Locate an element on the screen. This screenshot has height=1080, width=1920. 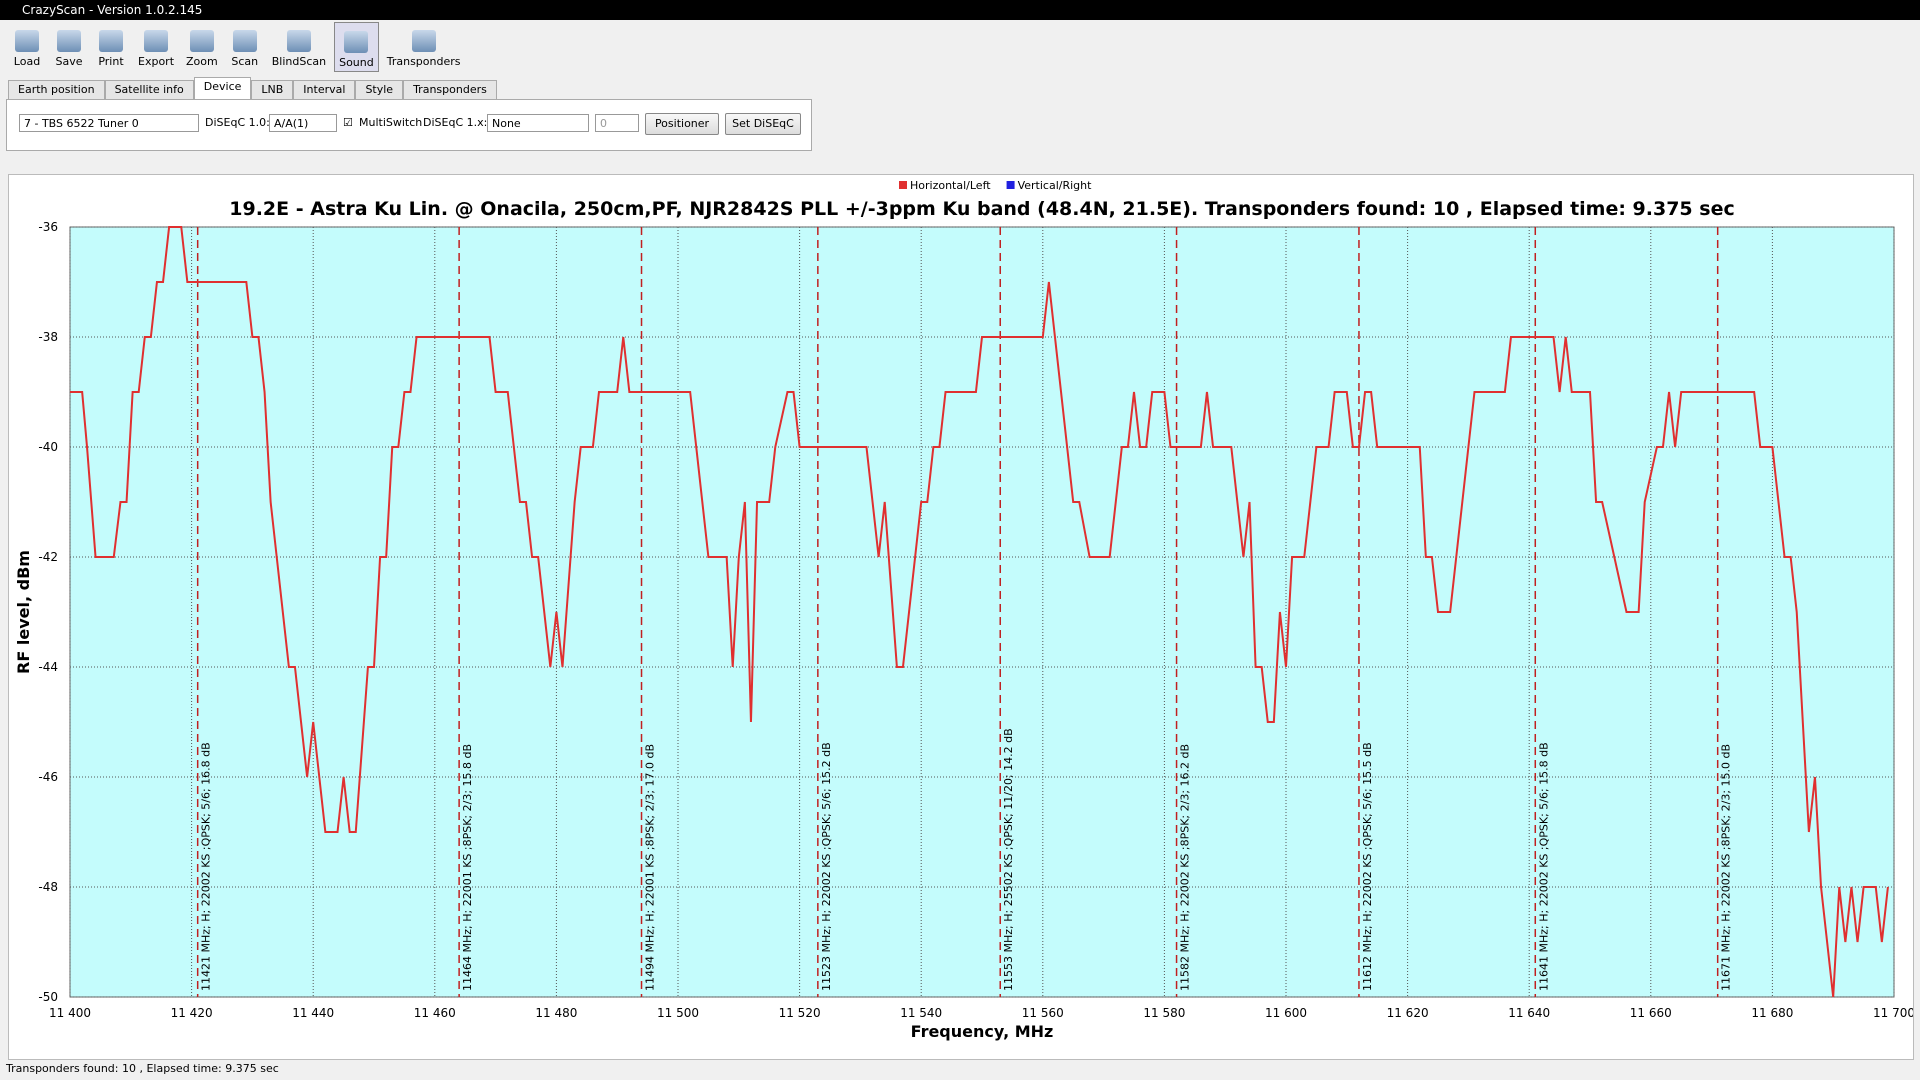
toolbar-button: Transponders is located at coordinates (424, 46).